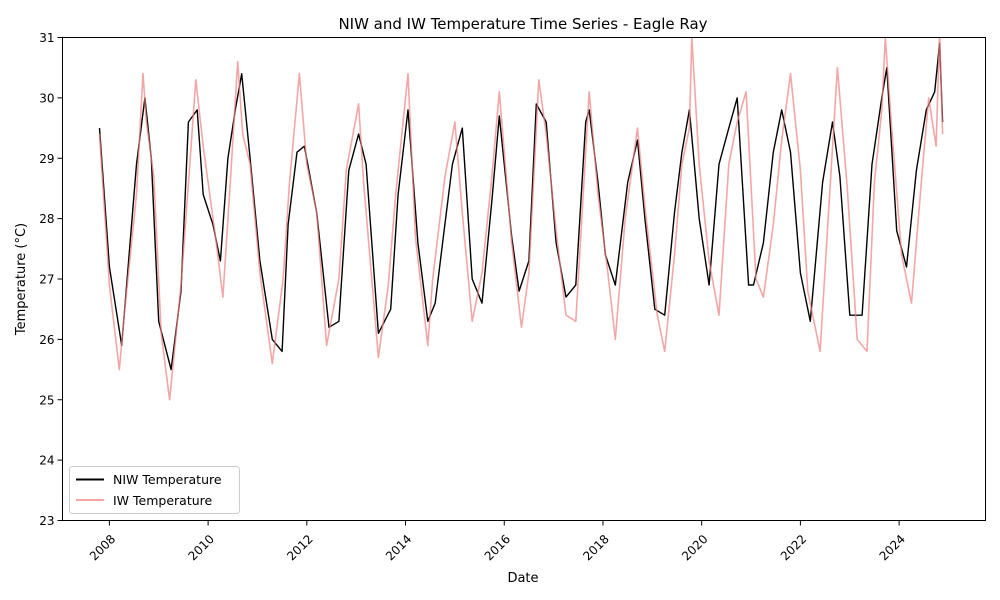 The height and width of the screenshot is (600, 1000). What do you see at coordinates (46, 219) in the screenshot?
I see `y-tick-label: 28` at bounding box center [46, 219].